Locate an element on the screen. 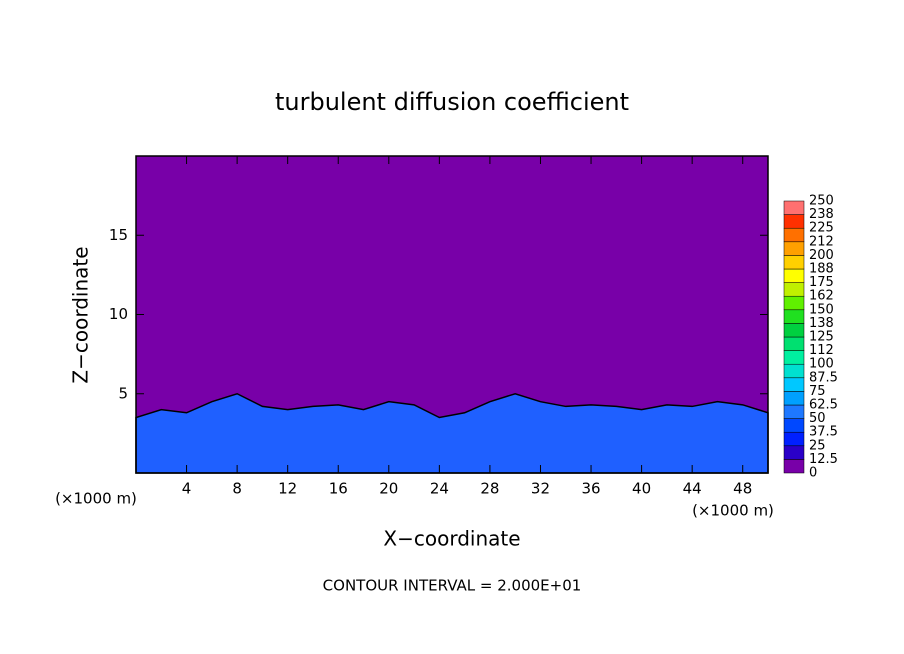 The image size is (904, 654). colorbar-label: 225 is located at coordinates (821, 228).